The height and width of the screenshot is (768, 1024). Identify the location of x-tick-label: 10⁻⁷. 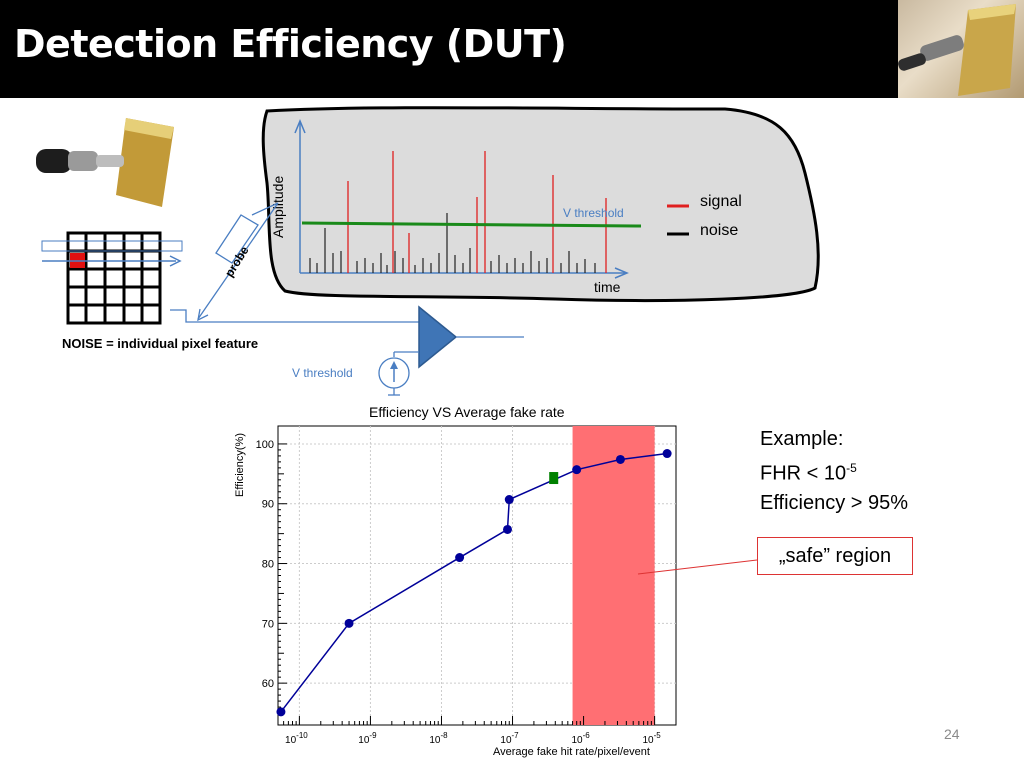
(509, 738).